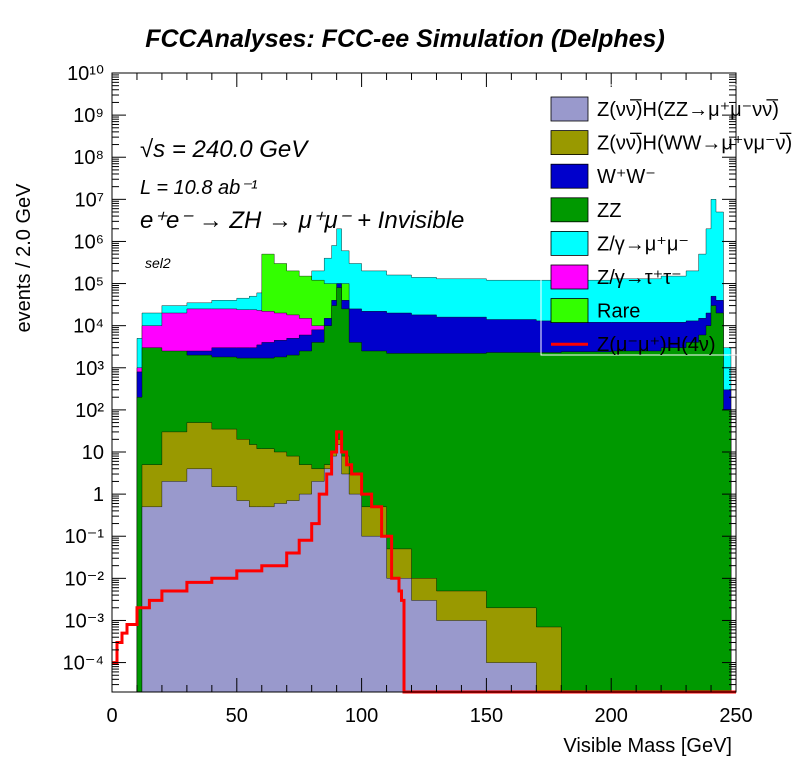 This screenshot has width=796, height=772. I want to click on x-tick-label: 0, so click(111, 716).